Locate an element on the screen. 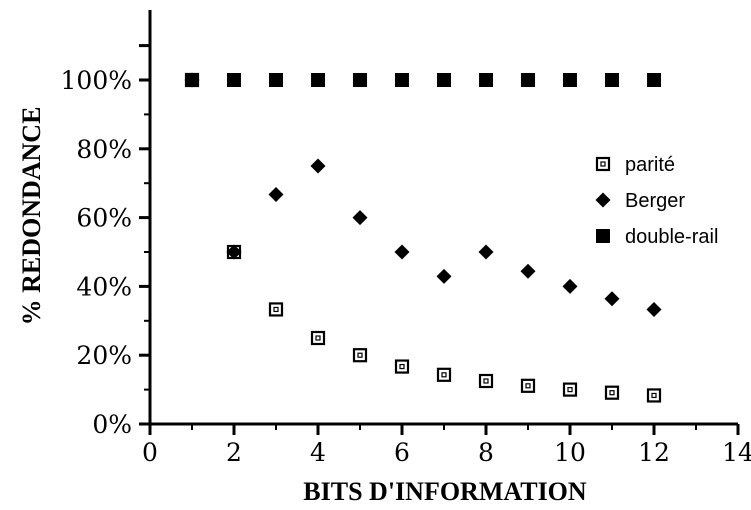  y-tick-label: 100% is located at coordinates (96, 80).